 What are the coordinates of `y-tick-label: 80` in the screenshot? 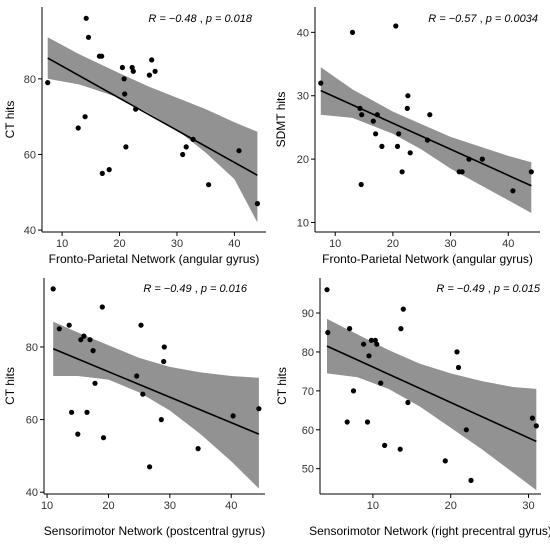 It's located at (30, 80).